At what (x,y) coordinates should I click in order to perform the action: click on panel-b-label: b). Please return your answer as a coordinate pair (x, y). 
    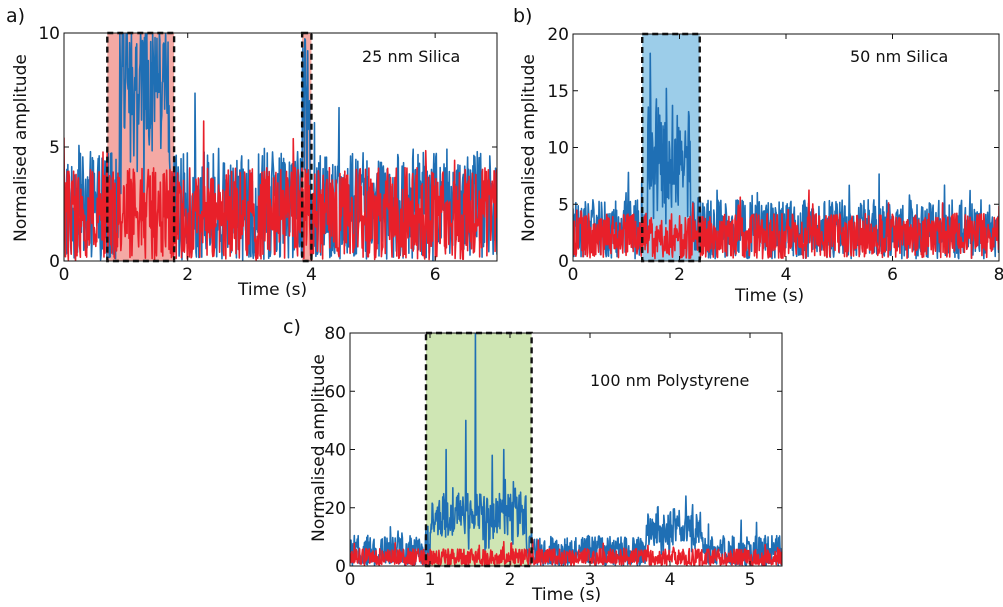
    Looking at the image, I should click on (522, 16).